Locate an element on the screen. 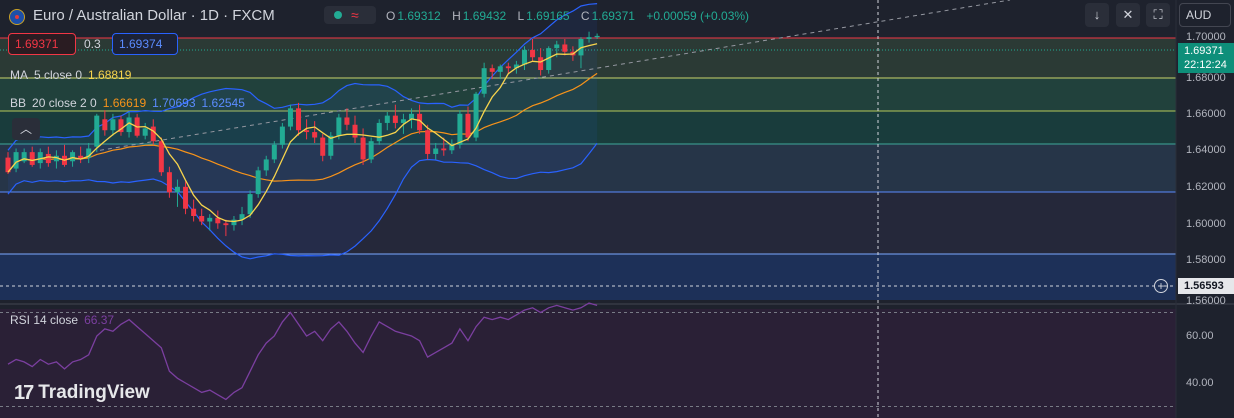  collapse-legend-button: ︿ is located at coordinates (26, 129).